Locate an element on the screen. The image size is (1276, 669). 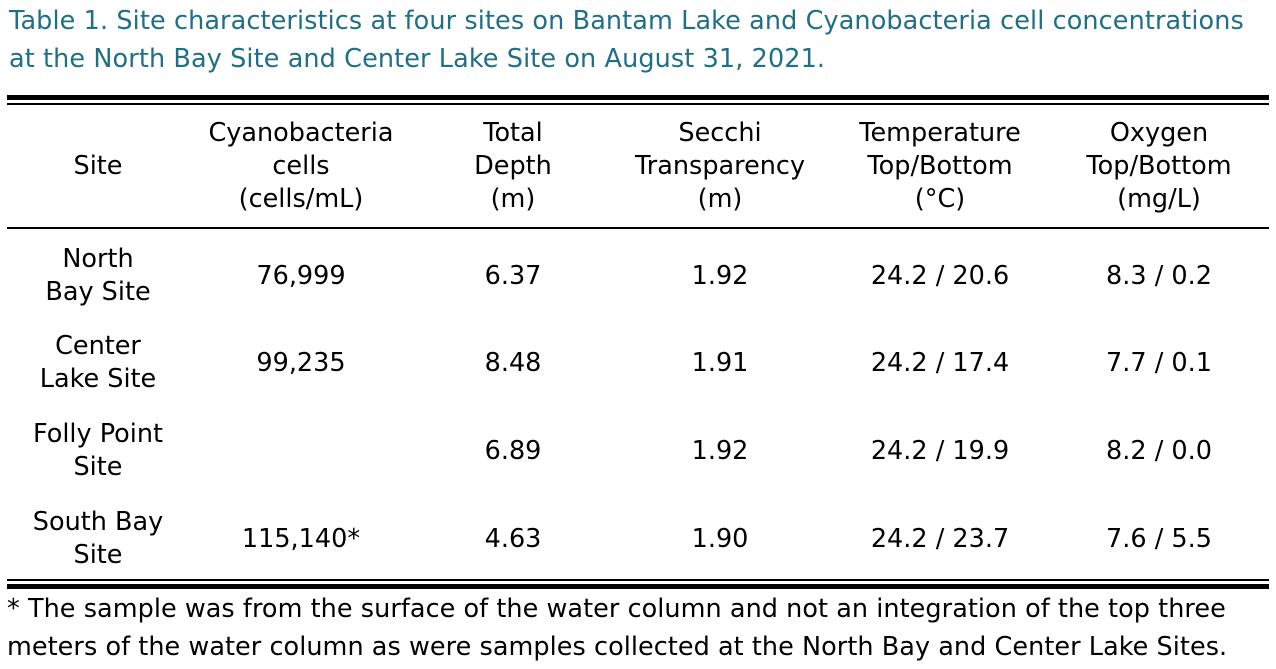
top-rule-thick is located at coordinates (638, 97).